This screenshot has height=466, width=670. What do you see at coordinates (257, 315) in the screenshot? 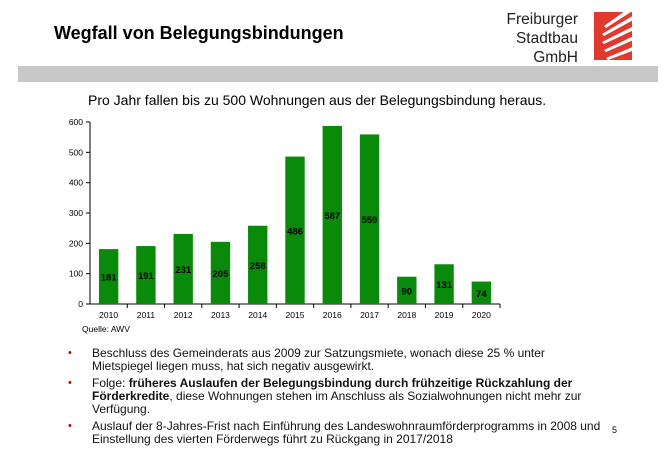
I see `x-tick-label: 2014` at bounding box center [257, 315].